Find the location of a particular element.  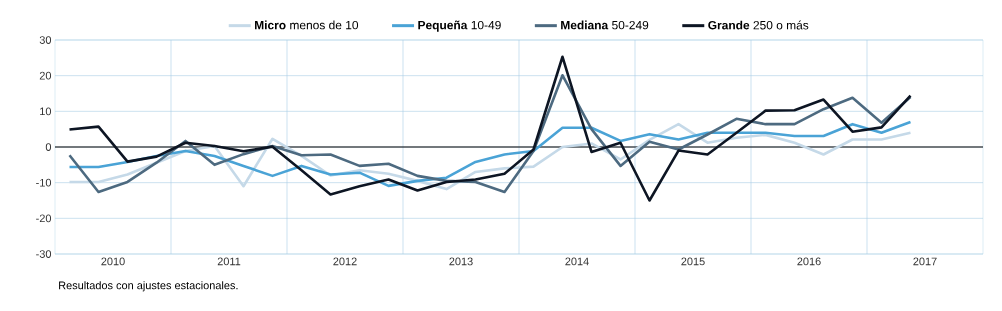

x-tick-label: 2011 is located at coordinates (229, 261).